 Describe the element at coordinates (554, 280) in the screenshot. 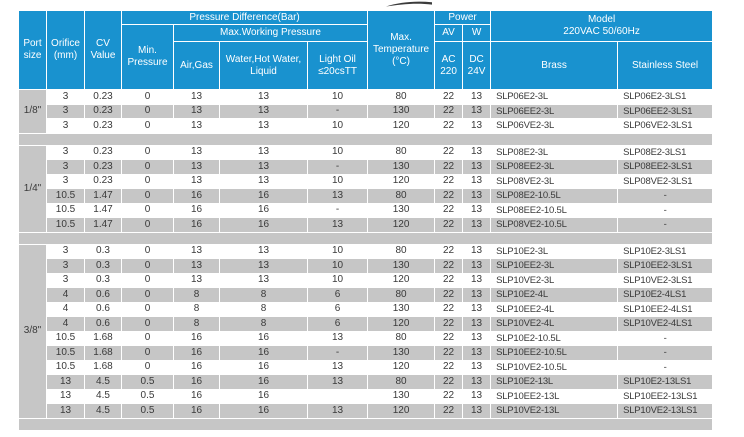

I see `cell-brass: SLP10VE2-3L` at that location.